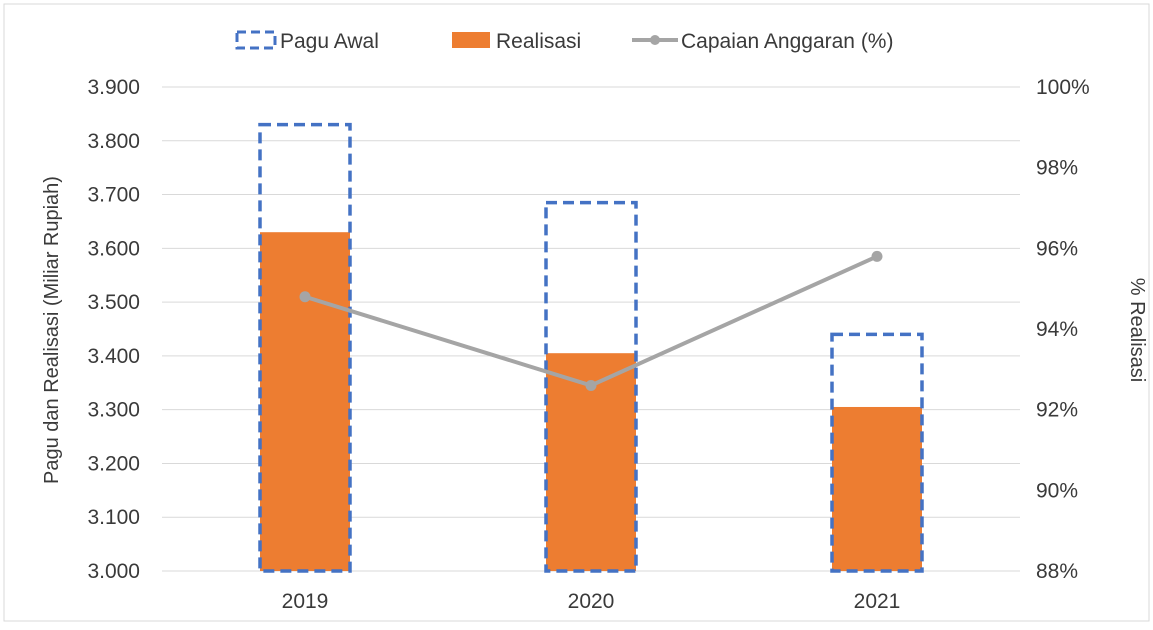  What do you see at coordinates (113, 248) in the screenshot?
I see `left-tick-label: 3.600` at bounding box center [113, 248].